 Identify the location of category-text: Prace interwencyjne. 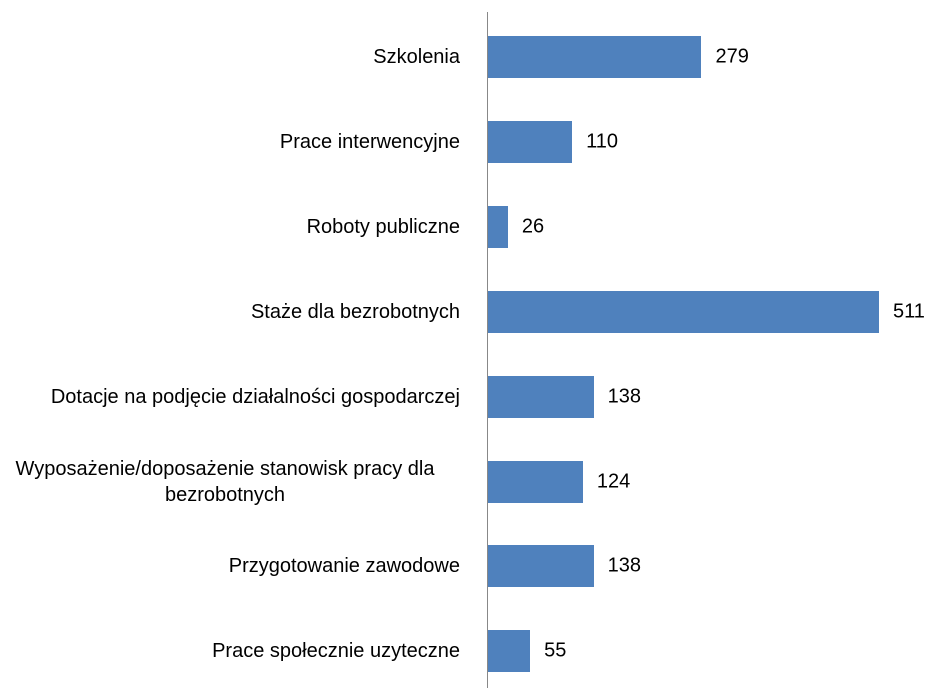
(369, 141).